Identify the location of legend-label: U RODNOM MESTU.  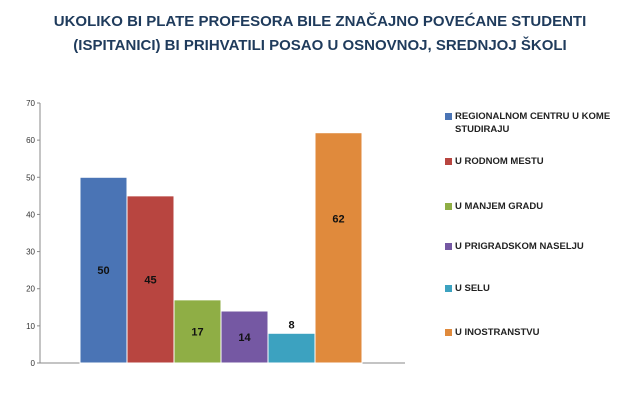
(499, 161).